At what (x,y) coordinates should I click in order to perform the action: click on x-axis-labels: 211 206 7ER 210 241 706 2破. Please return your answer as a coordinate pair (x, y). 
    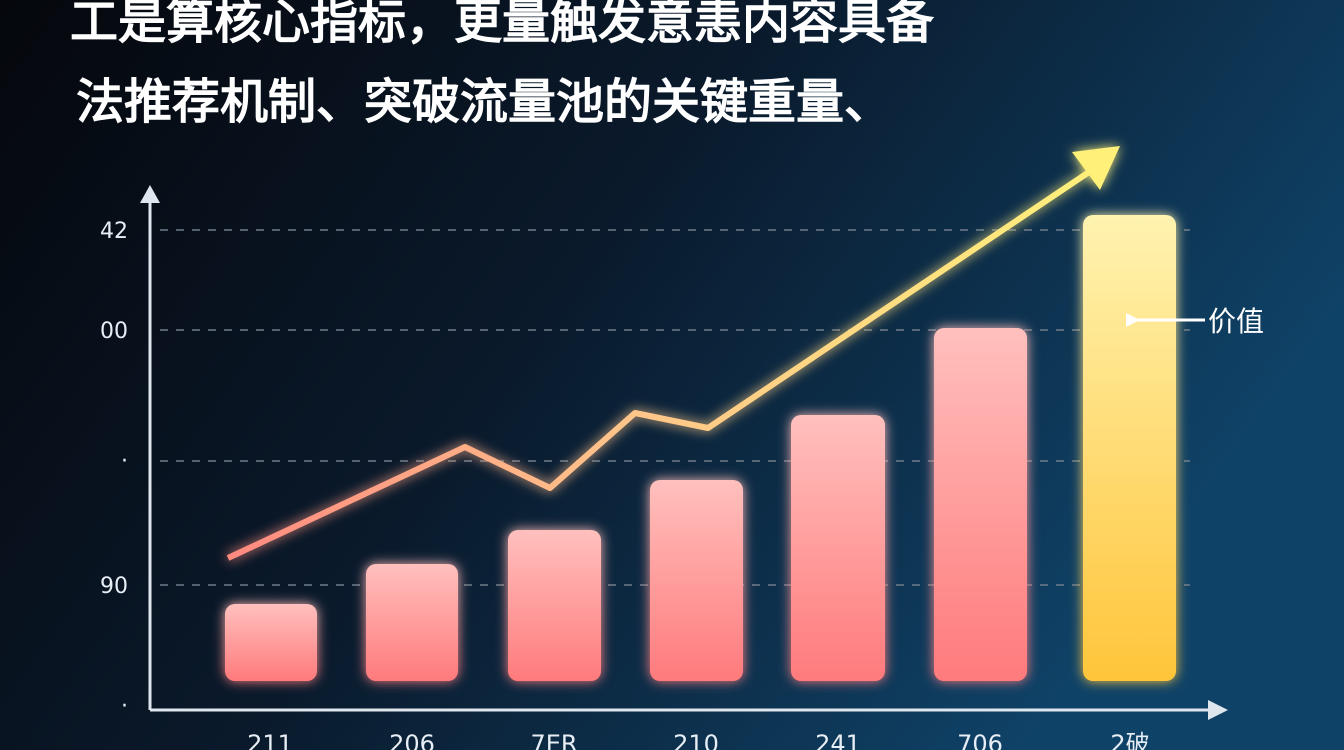
    Looking at the image, I should click on (698, 740).